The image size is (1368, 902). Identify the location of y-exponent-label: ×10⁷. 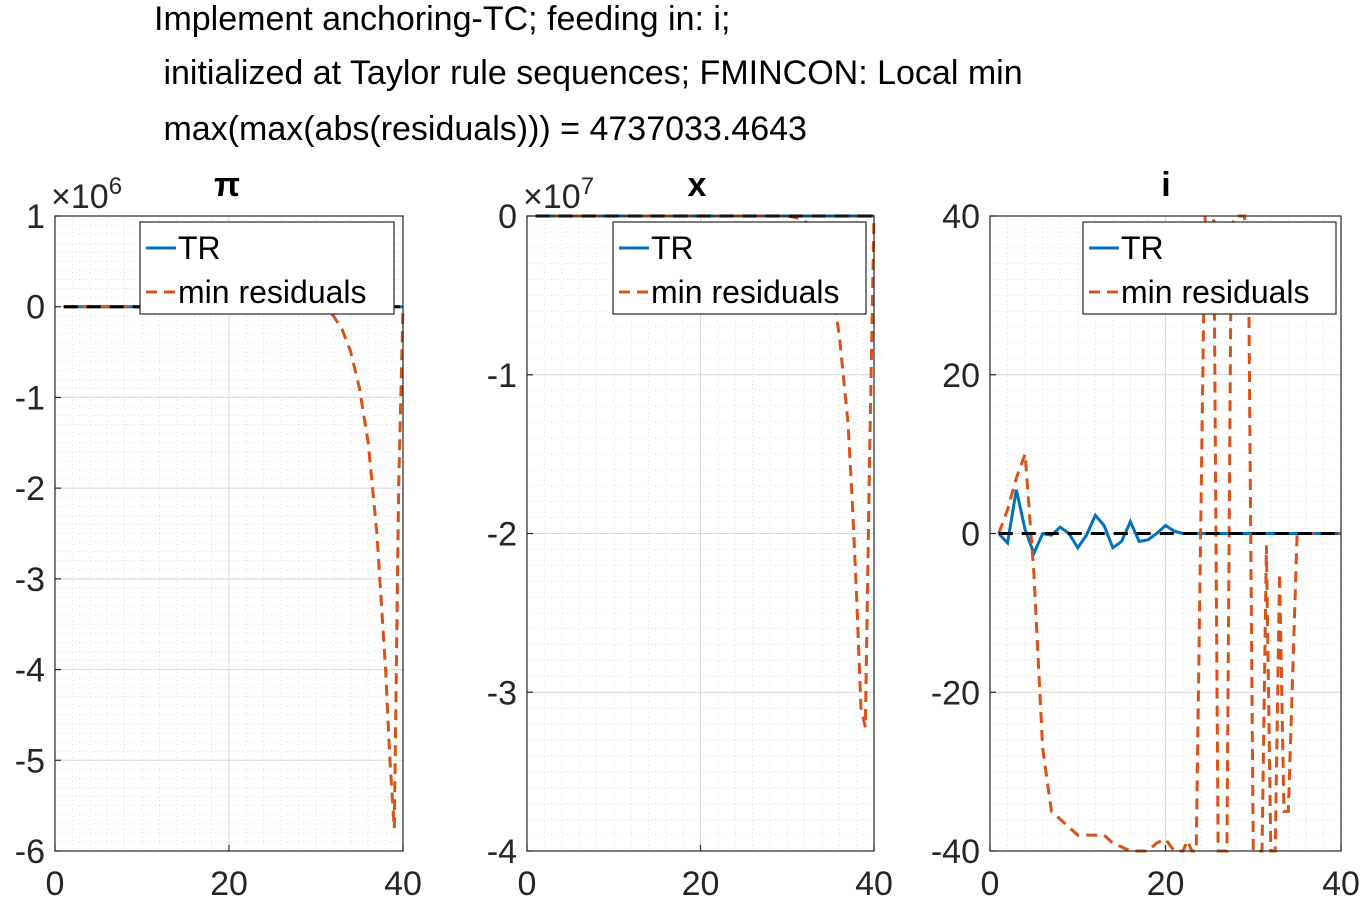
(558, 194).